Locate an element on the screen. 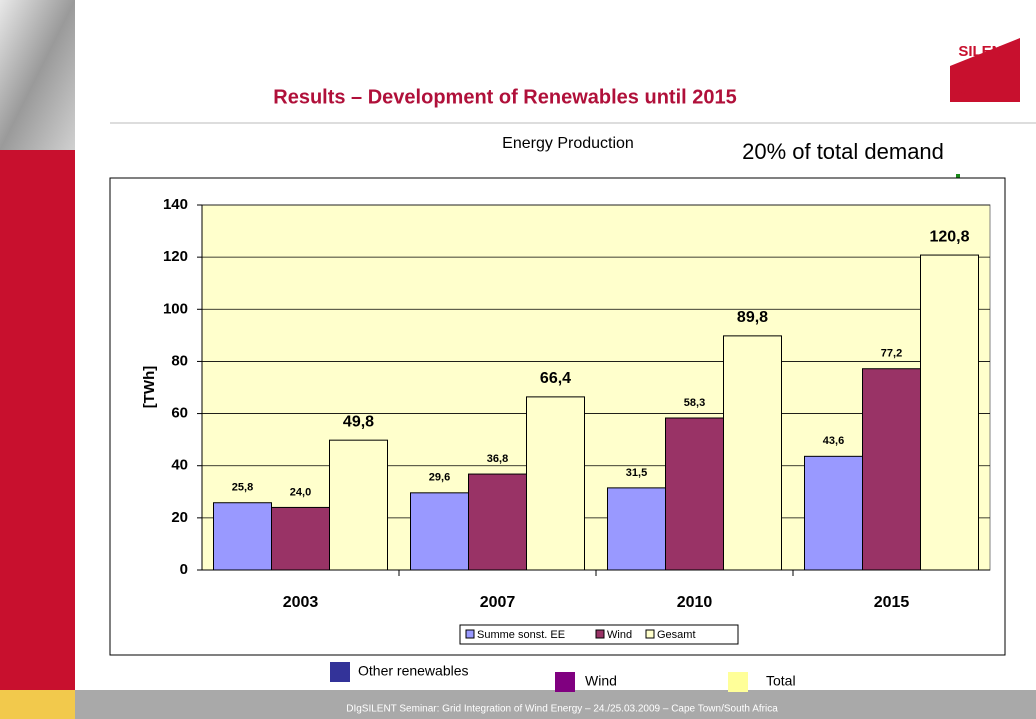 The width and height of the screenshot is (1036, 719). logo: SILENT DIG is located at coordinates (985, 70).